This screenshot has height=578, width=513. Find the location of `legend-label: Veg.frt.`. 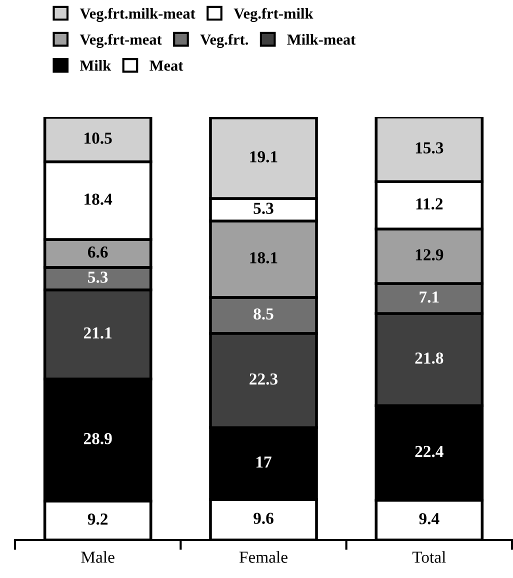

legend-label: Veg.frt. is located at coordinates (224, 41).